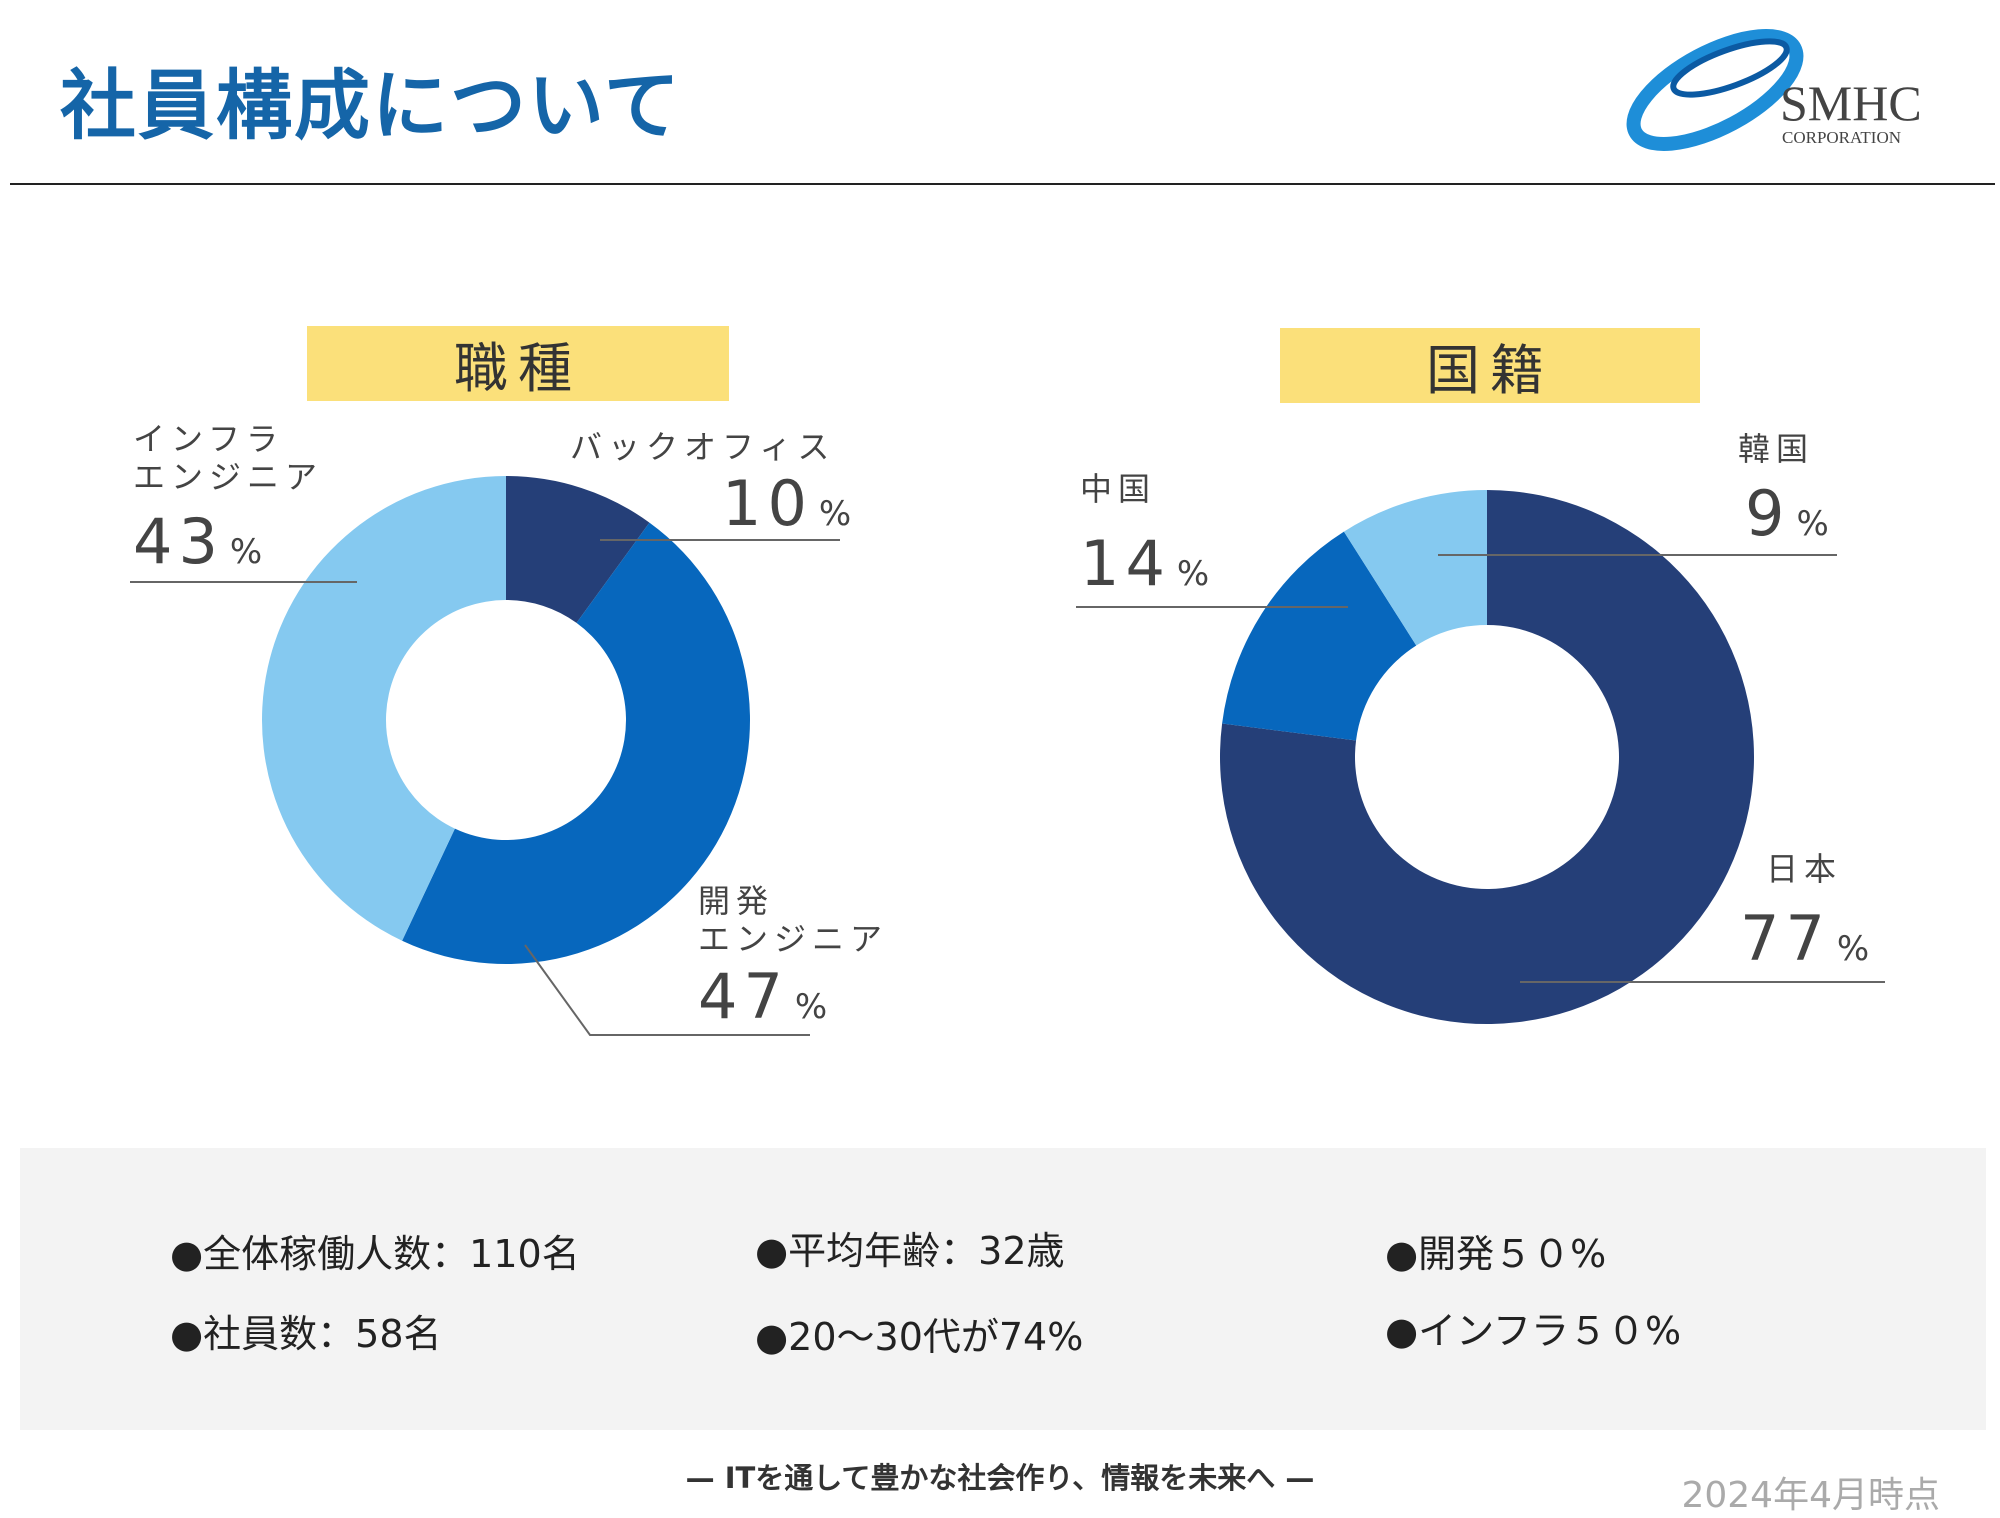 The height and width of the screenshot is (1518, 2000). Describe the element at coordinates (1807, 938) in the screenshot. I see `label-japan-value: 77%` at that location.